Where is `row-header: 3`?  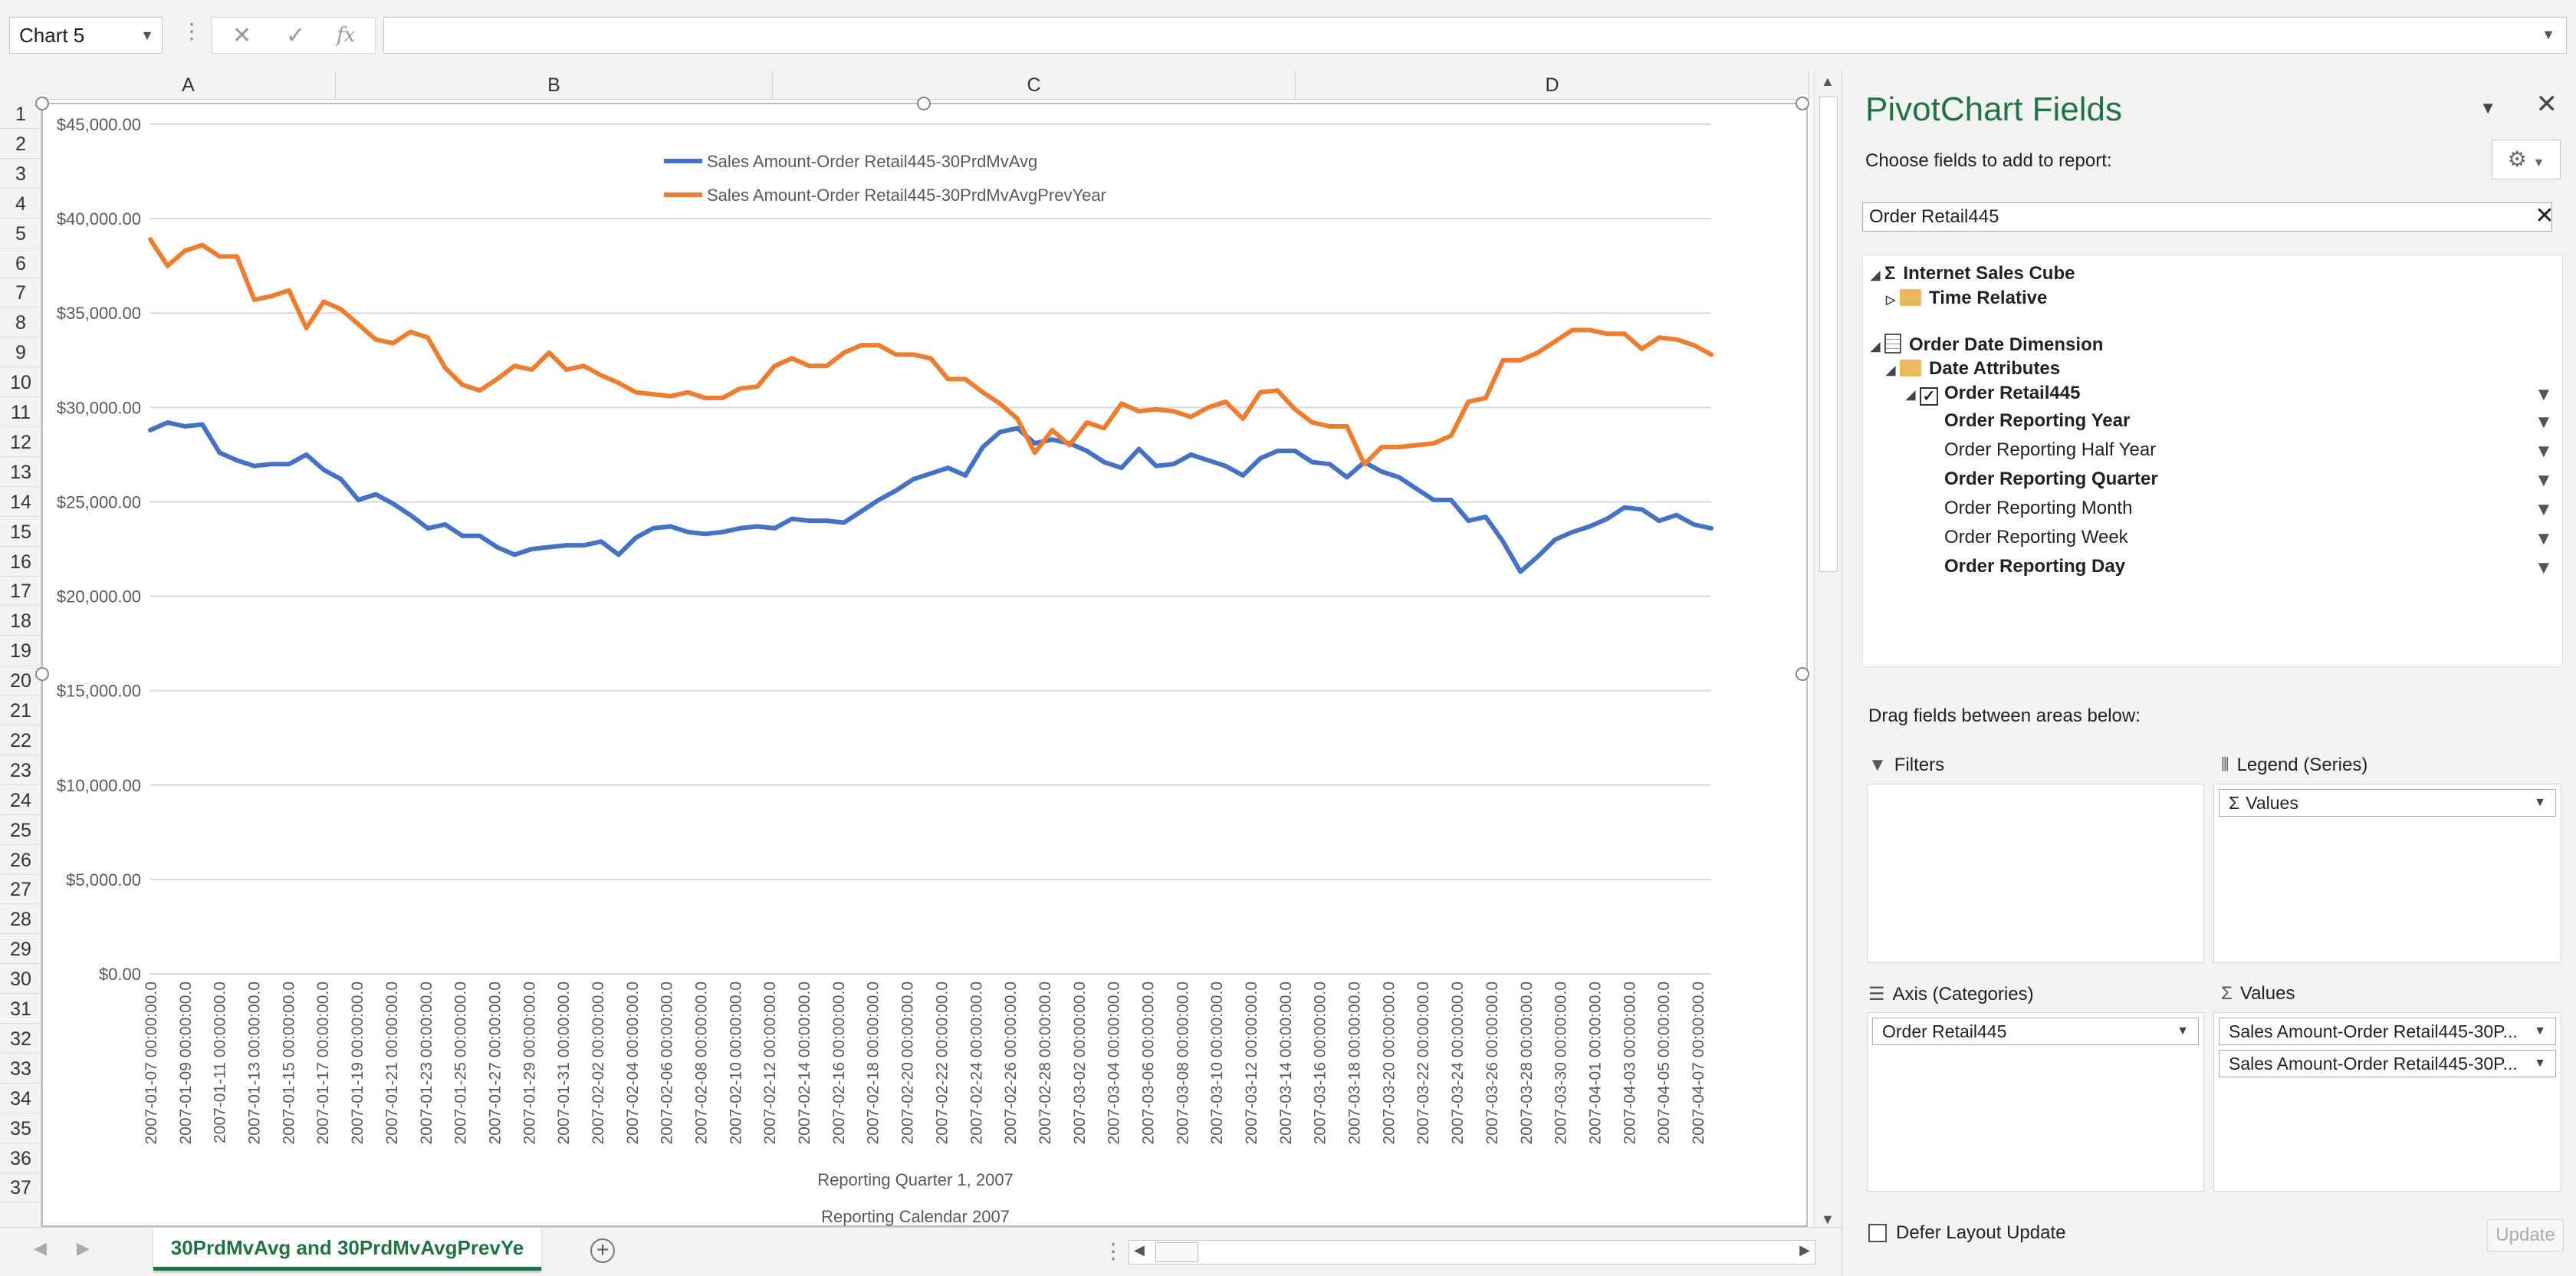
row-header: 3 is located at coordinates (21, 174).